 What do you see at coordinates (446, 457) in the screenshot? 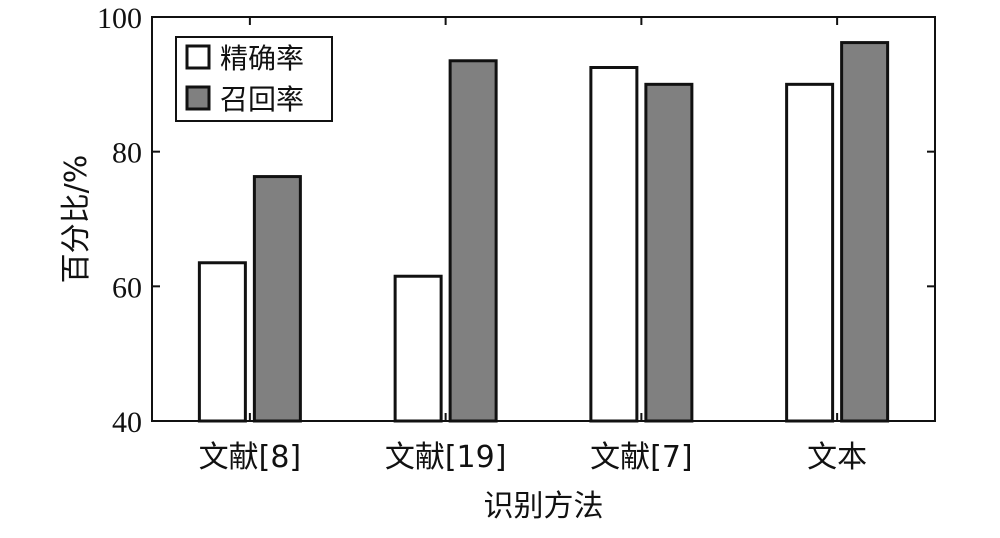
I see `x-tick-label-1: 文献[19]` at bounding box center [446, 457].